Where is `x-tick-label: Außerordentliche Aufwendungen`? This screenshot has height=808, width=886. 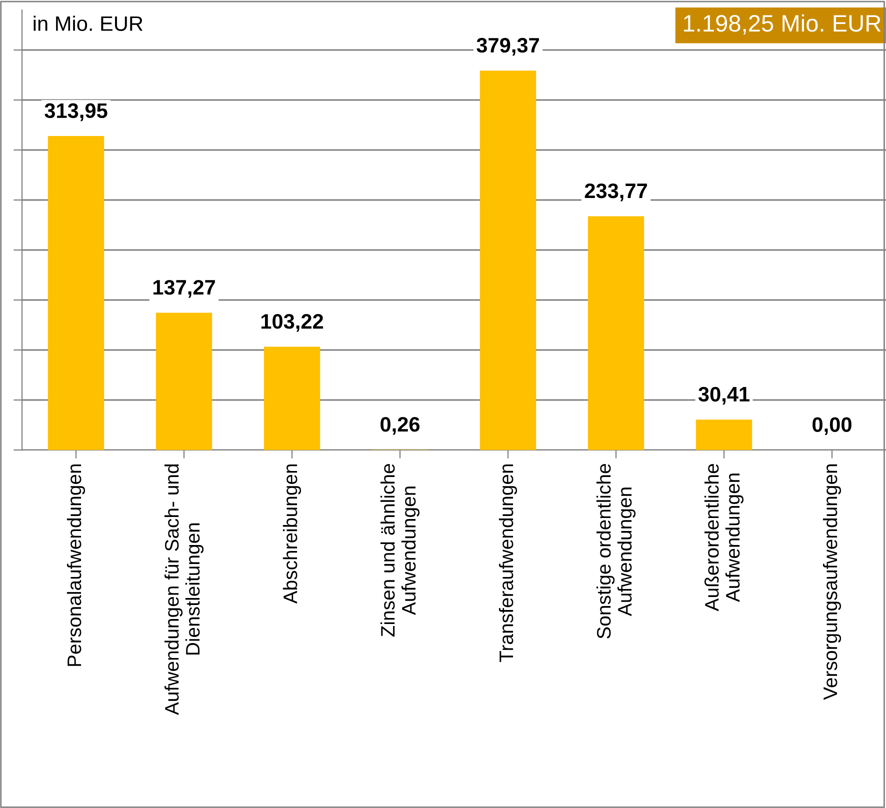 x-tick-label: Außerordentliche Aufwendungen is located at coordinates (724, 538).